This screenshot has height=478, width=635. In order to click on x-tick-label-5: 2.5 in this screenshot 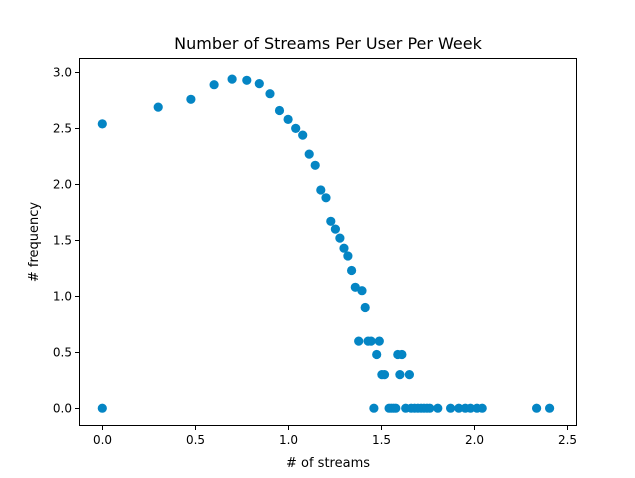, I will do `click(567, 440)`.